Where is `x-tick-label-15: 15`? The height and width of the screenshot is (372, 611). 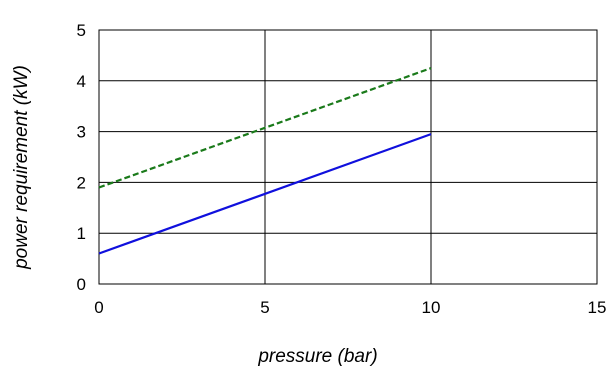
x-tick-label-15: 15 is located at coordinates (597, 307).